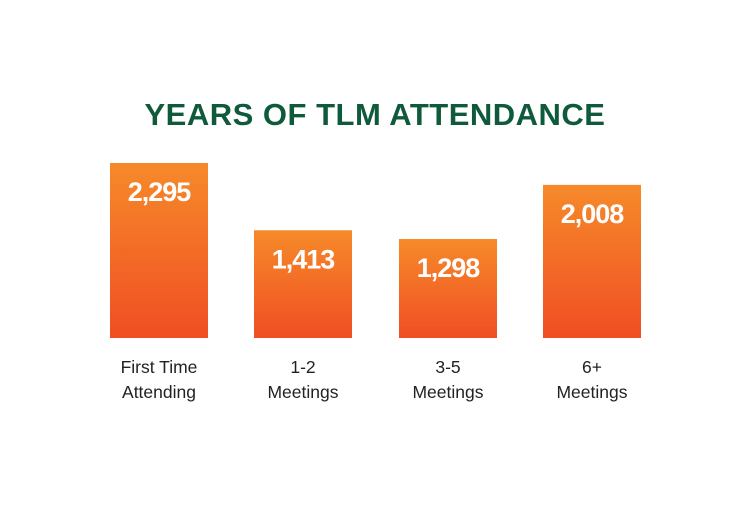 This screenshot has height=525, width=750. Describe the element at coordinates (375, 114) in the screenshot. I see `chart-title: YEARS OF TLM ATTENDANCE` at that location.